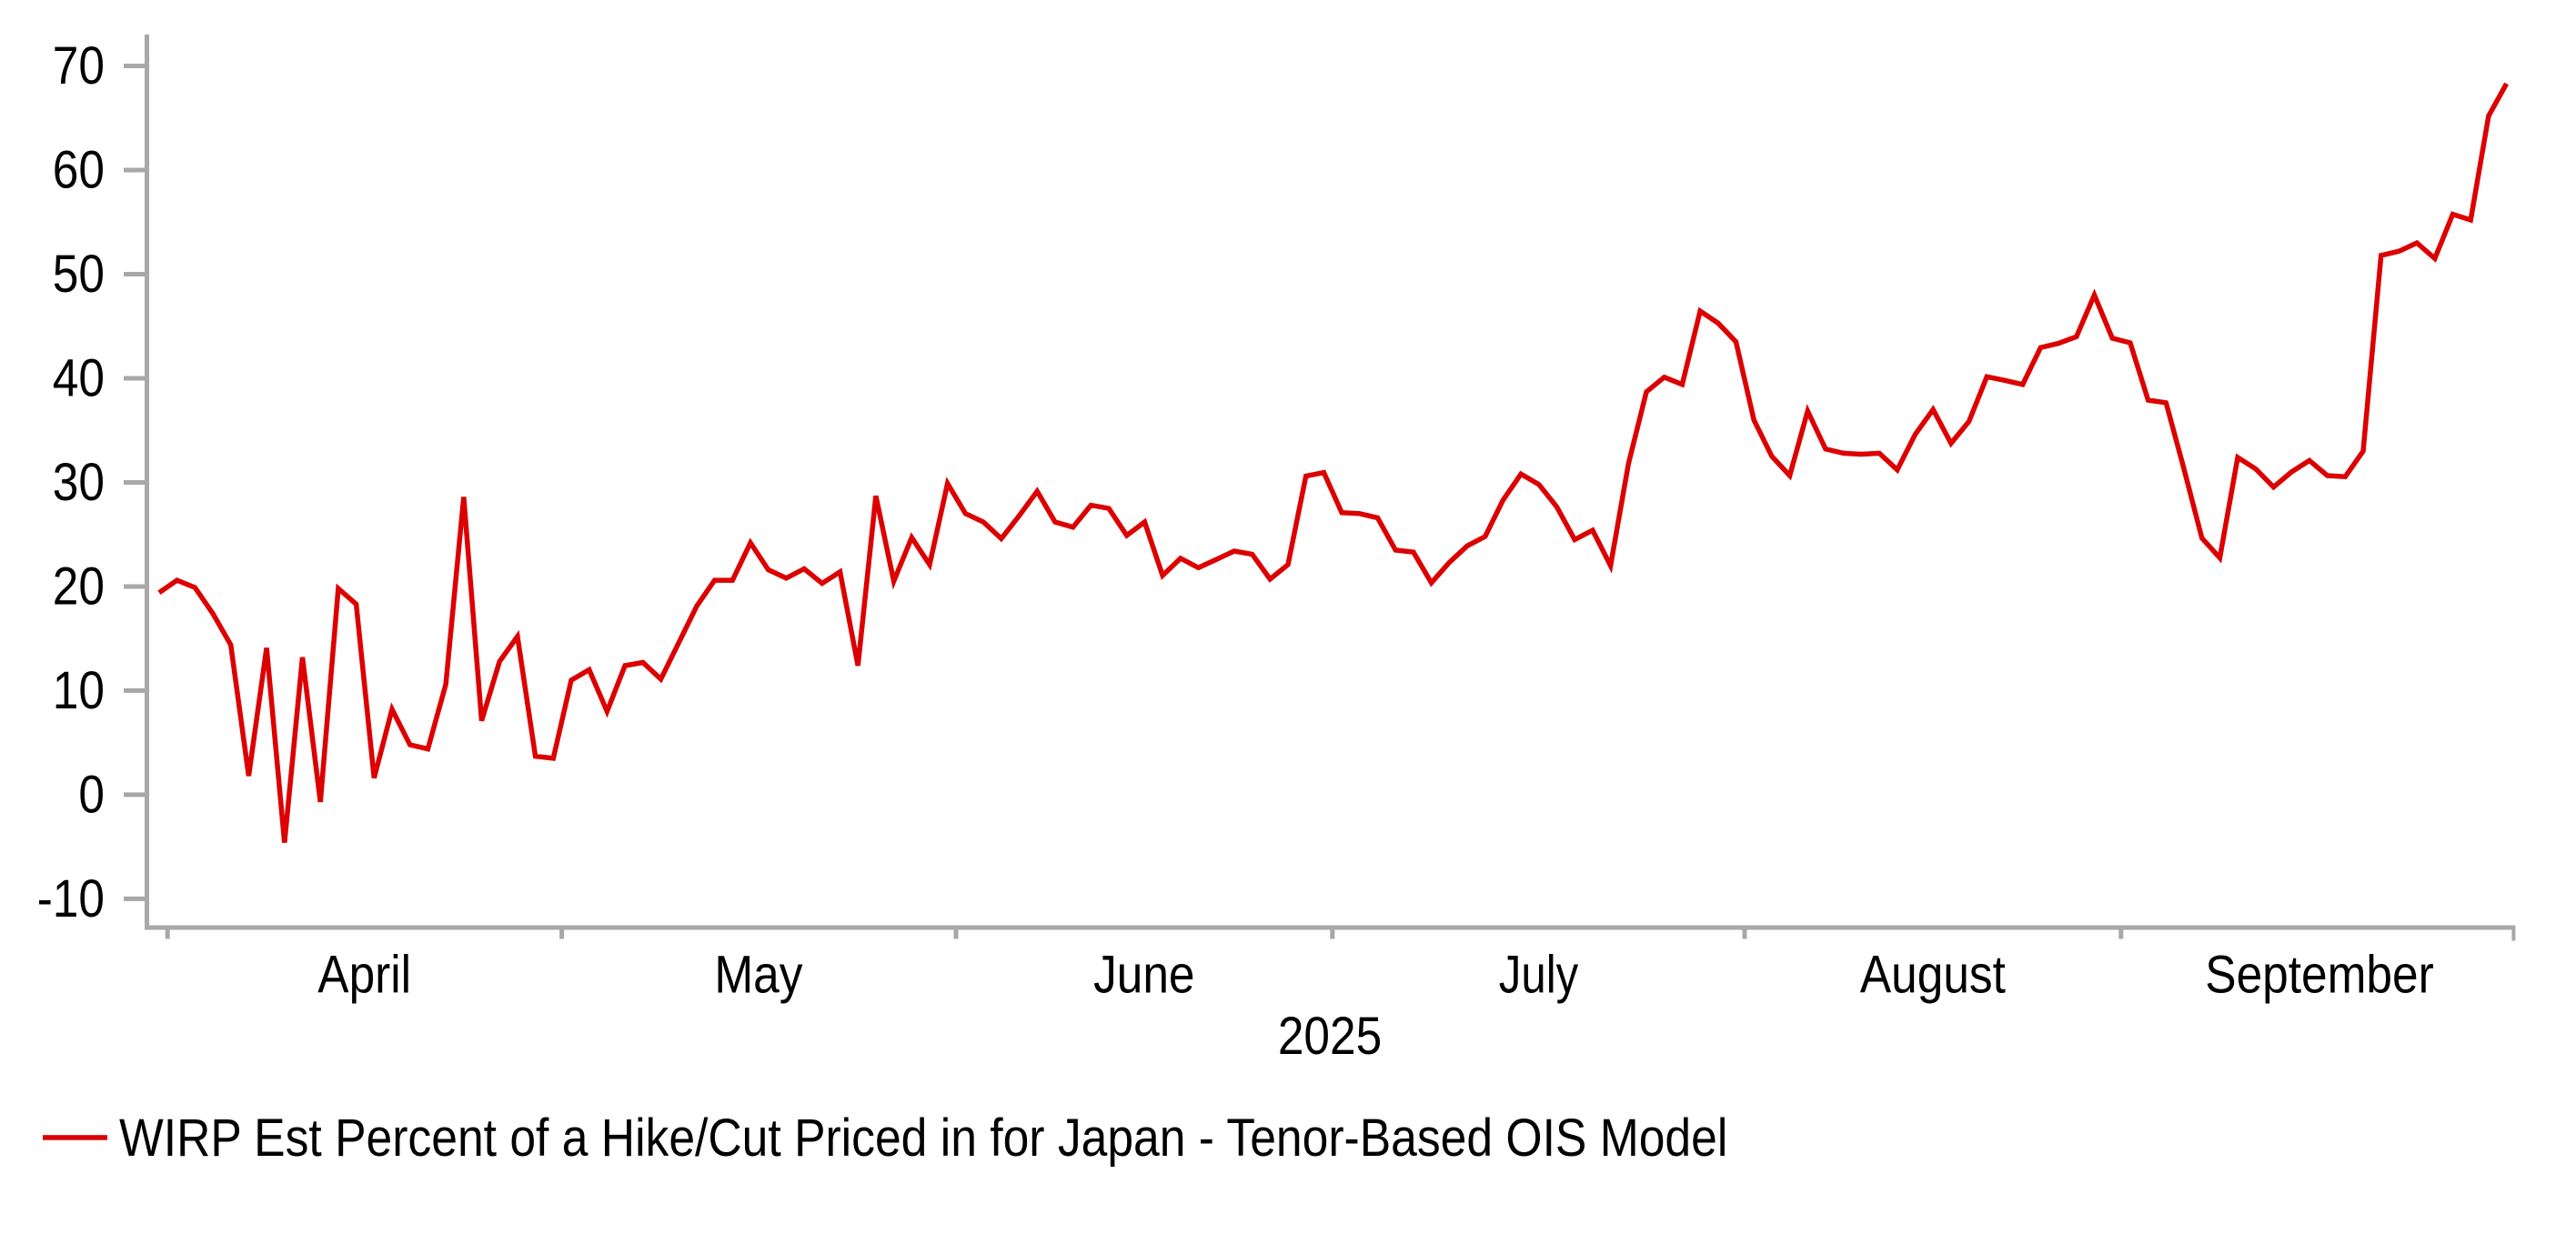 The width and height of the screenshot is (2576, 1234). Describe the element at coordinates (1538, 975) in the screenshot. I see `svg-text: July` at that location.